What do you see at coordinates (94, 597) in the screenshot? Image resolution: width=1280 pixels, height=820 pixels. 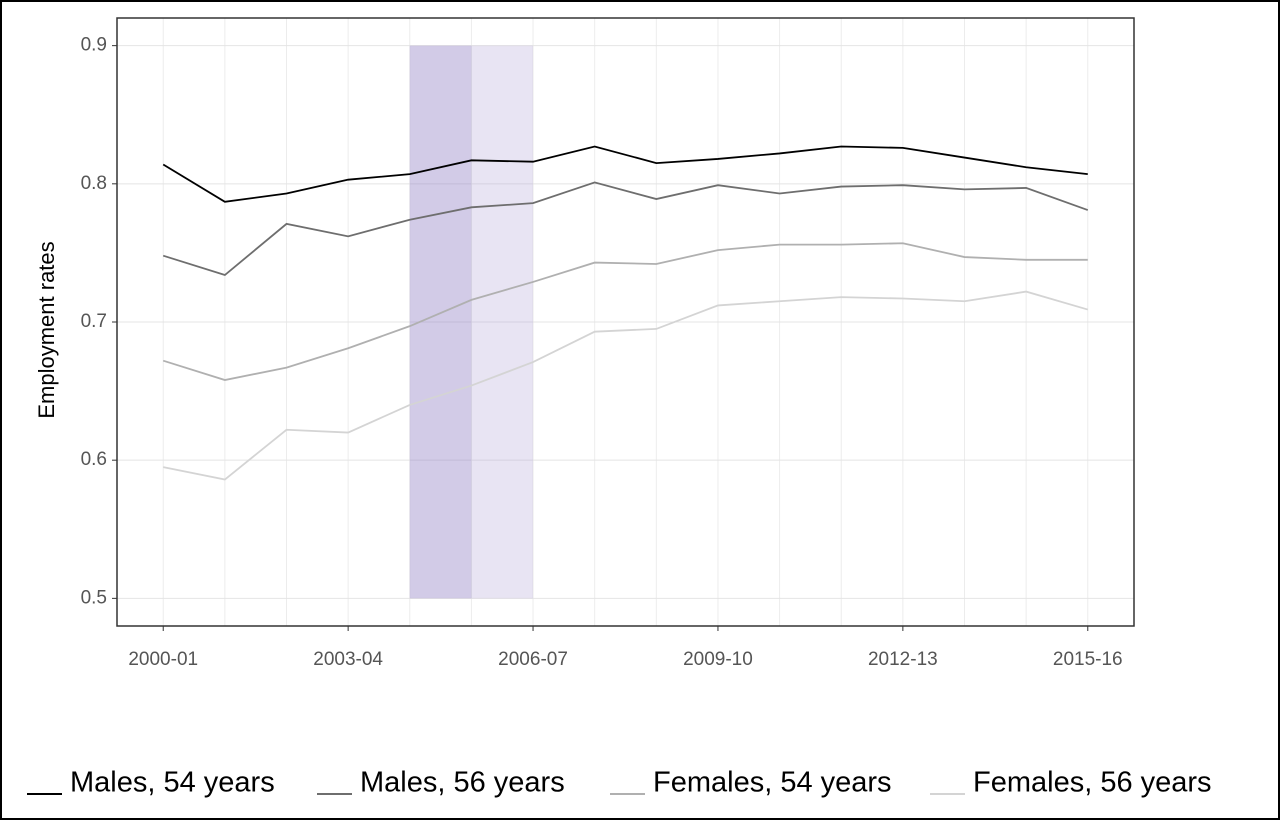 I see `y-tick-label: 0.5` at bounding box center [94, 597].